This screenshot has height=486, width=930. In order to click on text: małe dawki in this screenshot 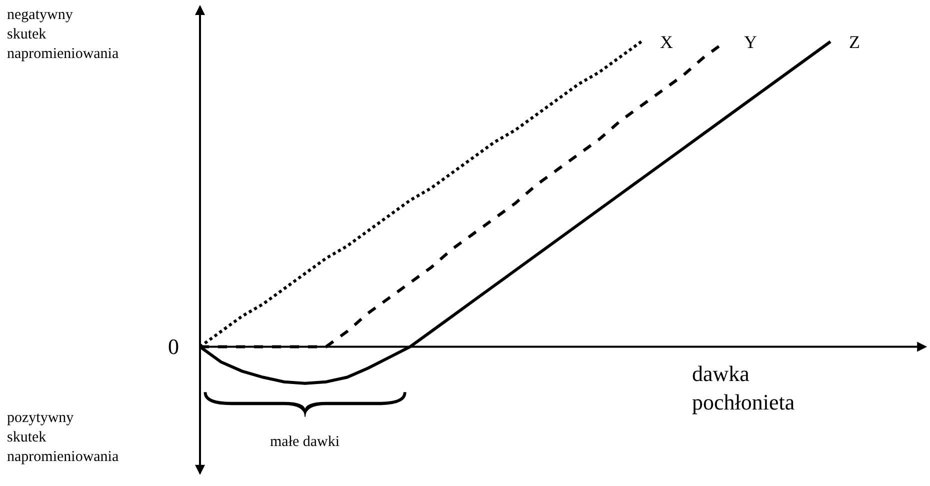, I will do `click(305, 442)`.